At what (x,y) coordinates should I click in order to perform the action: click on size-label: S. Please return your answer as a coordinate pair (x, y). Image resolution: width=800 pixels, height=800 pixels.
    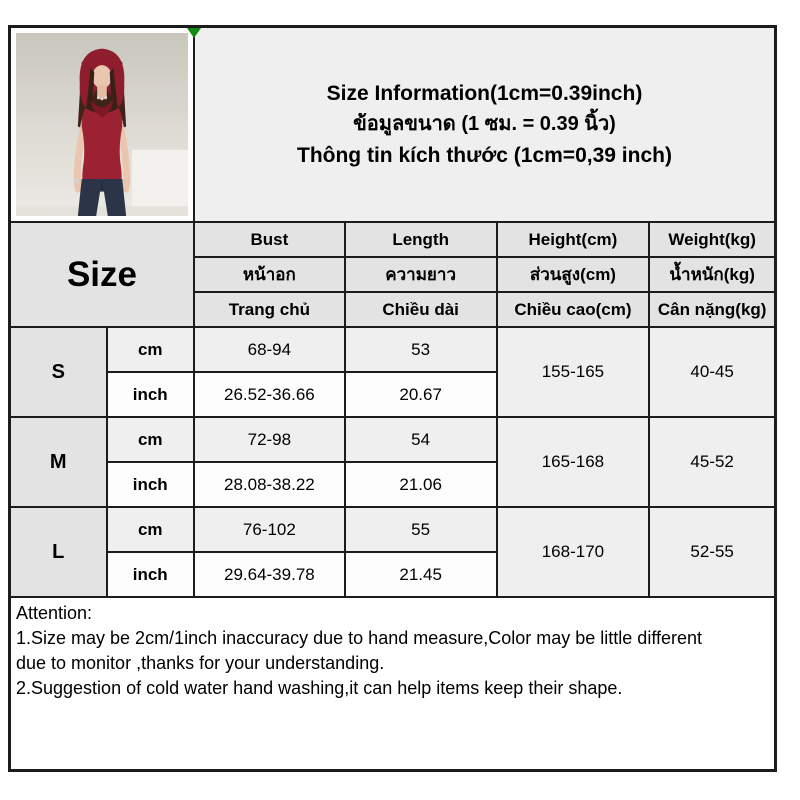
    Looking at the image, I should click on (58, 372).